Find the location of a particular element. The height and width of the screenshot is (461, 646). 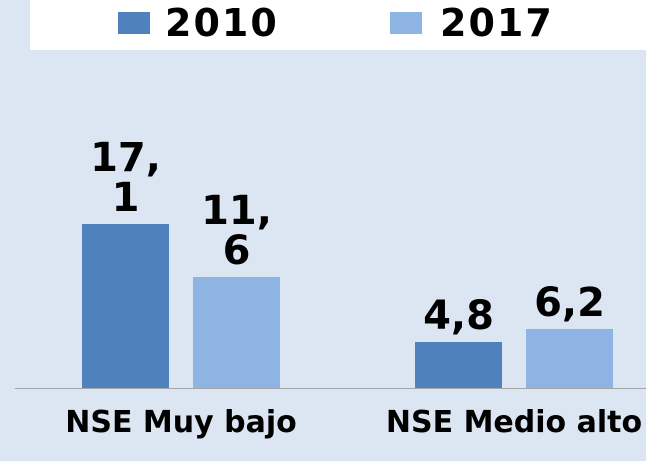

x-tick-label: NSE Muy bajo is located at coordinates (181, 422).